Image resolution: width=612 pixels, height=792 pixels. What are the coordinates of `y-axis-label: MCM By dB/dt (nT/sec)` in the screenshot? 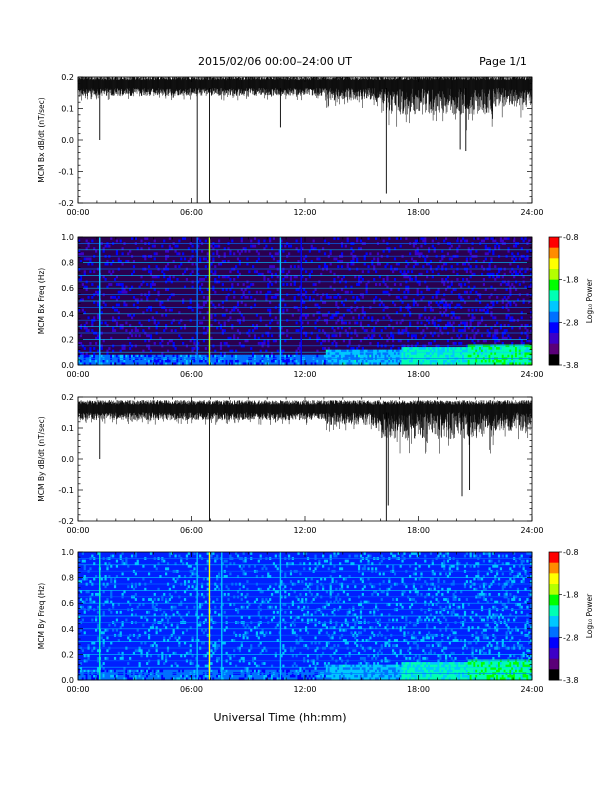 It's located at (41, 458).